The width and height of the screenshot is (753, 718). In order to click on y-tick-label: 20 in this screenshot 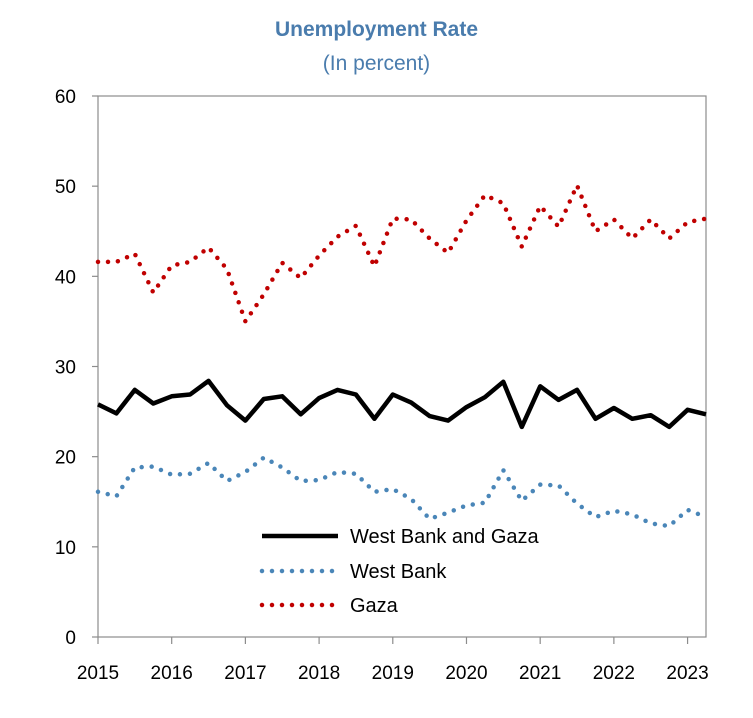, I will do `click(65, 458)`.